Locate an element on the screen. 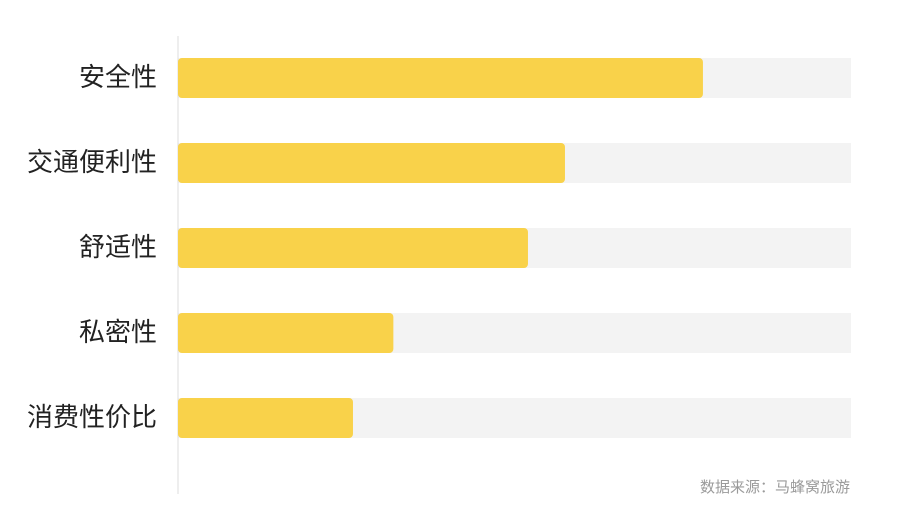  category-label: 舒适性 is located at coordinates (118, 248).